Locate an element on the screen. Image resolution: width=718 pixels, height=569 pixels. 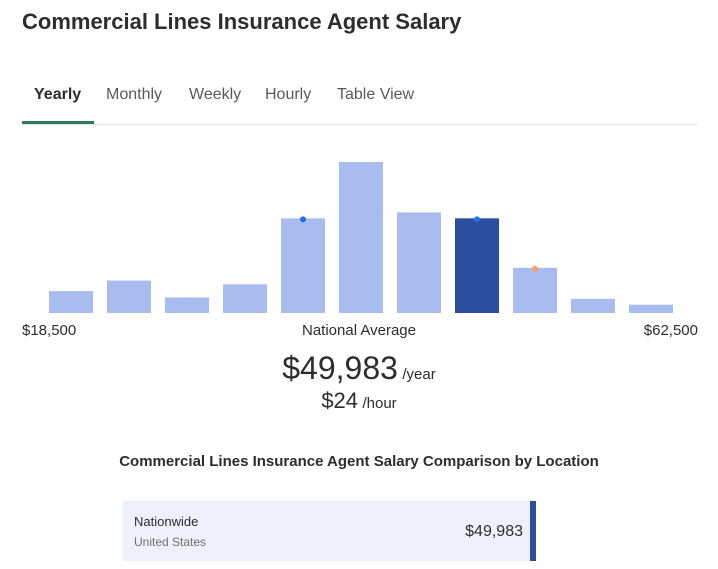
location-name: Nationwide is located at coordinates (166, 521).